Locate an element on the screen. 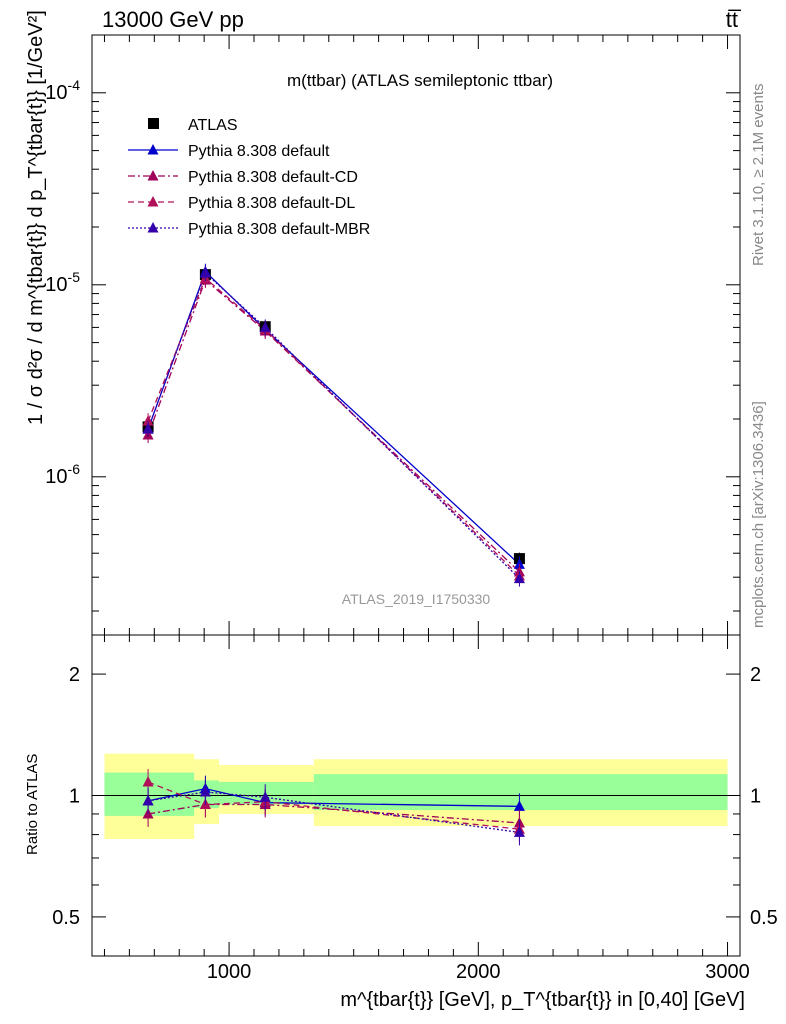  legend-entry-3: Pythia 8.308 default-DL is located at coordinates (271, 203).